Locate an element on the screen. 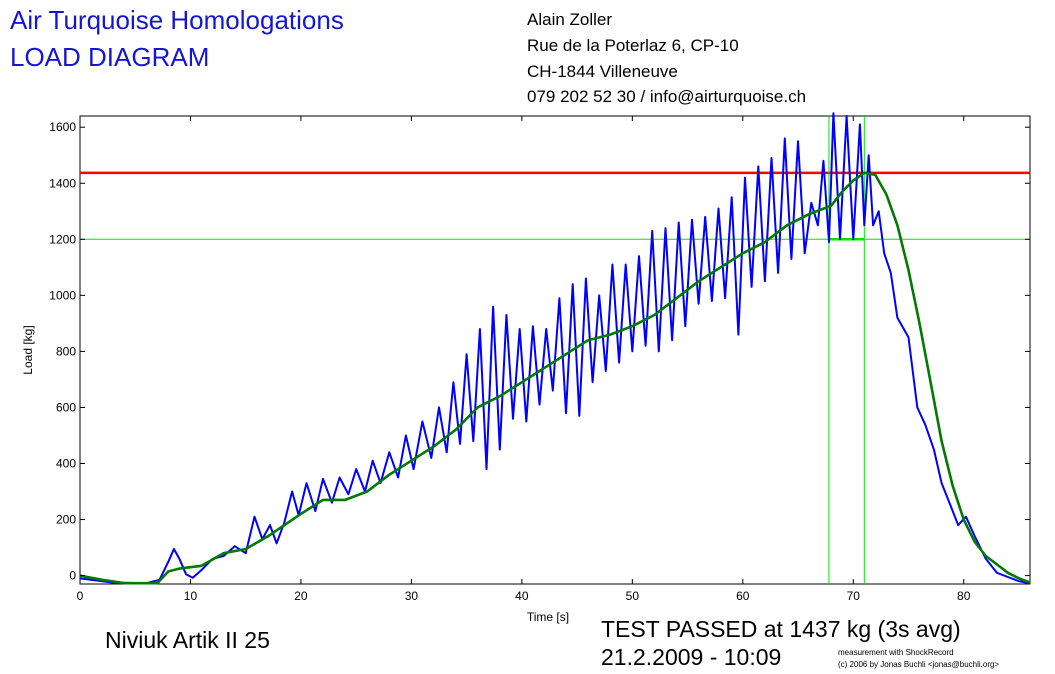 This screenshot has width=1055, height=674. x-tick-label: 70 is located at coordinates (854, 596).